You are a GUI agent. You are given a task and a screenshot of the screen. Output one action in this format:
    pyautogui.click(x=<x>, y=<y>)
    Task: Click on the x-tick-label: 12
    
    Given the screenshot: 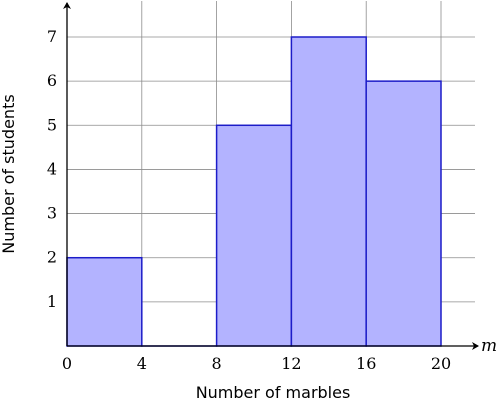 What is the action you would take?
    pyautogui.click(x=291, y=363)
    